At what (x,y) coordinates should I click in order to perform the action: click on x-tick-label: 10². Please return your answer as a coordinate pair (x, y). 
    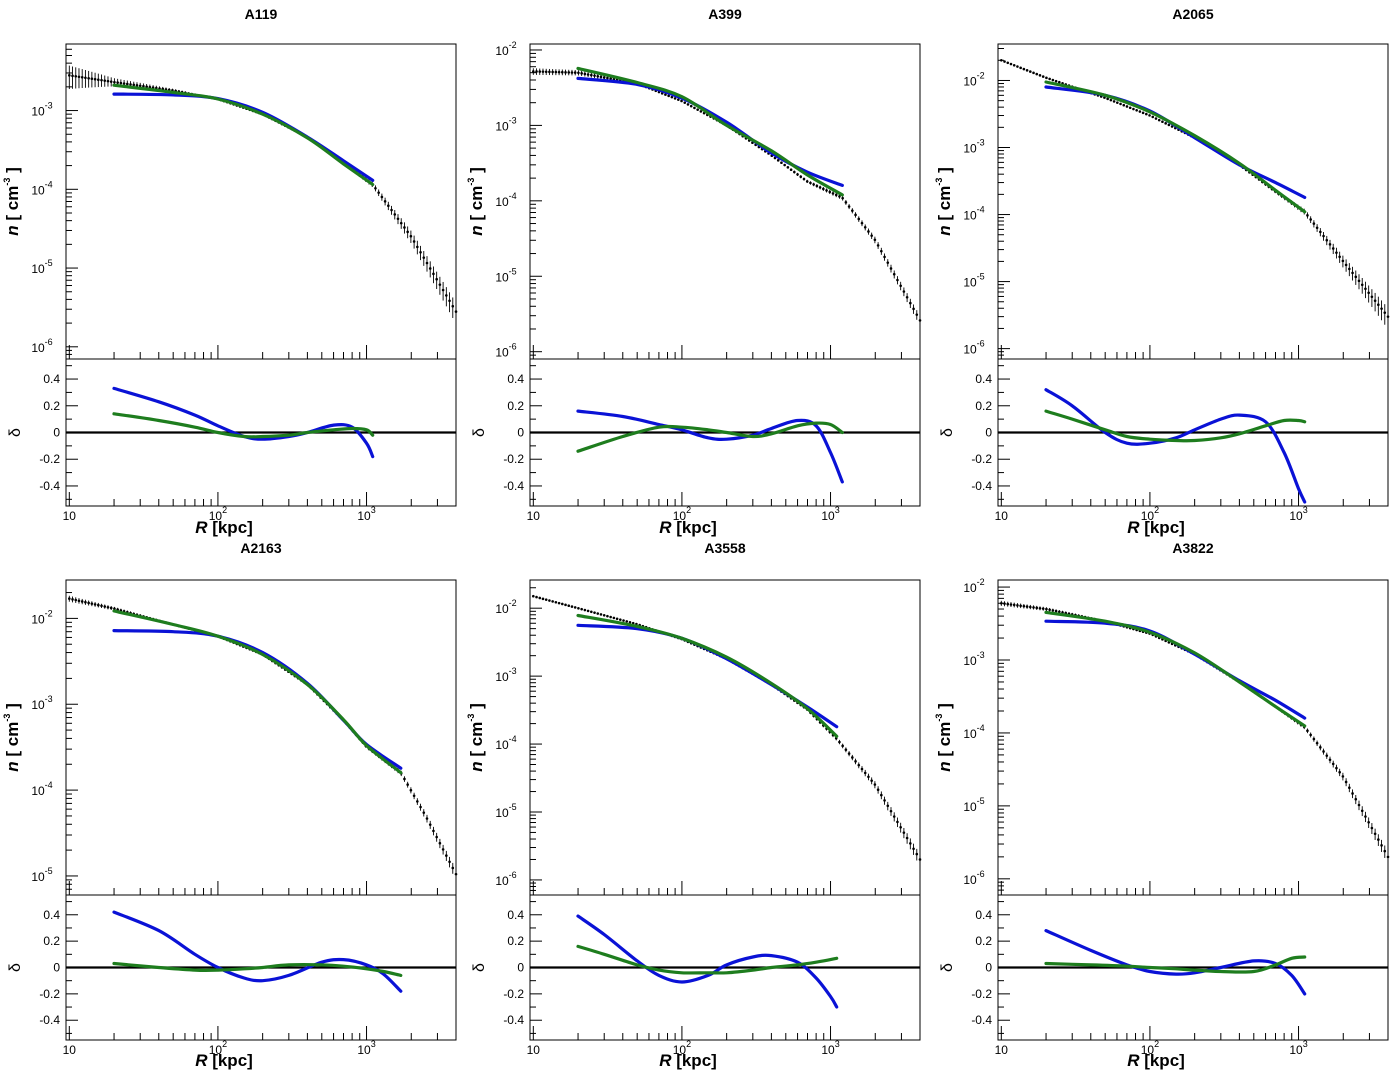
    Looking at the image, I should click on (1150, 514).